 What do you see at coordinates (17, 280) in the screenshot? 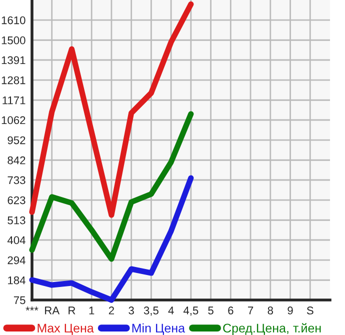
I see `y-tick-label: 184` at bounding box center [17, 280].